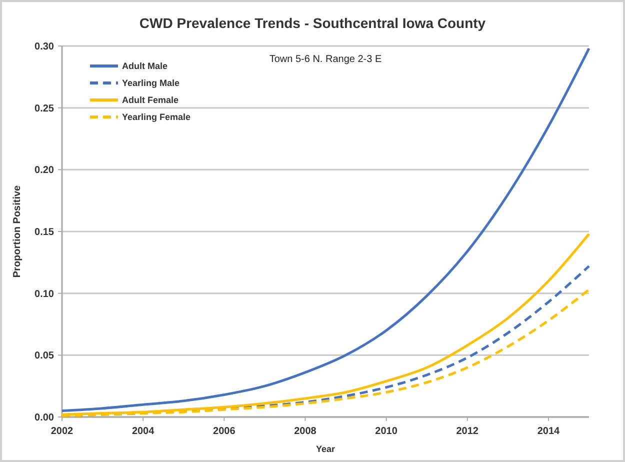 The width and height of the screenshot is (625, 462). I want to click on x-tick-label: 2012, so click(467, 431).